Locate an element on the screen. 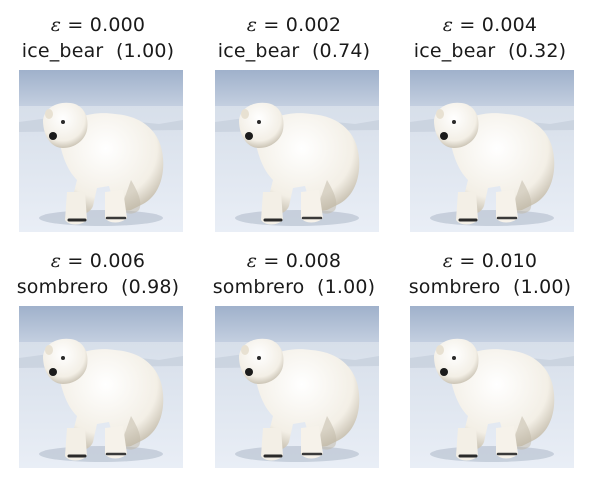  panel-title-epsilon: ε = 0.004 is located at coordinates (490, 25).